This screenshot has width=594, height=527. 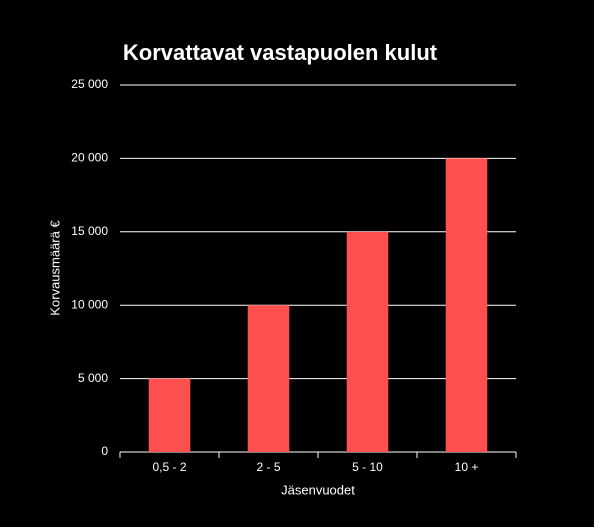 I want to click on x-tick-label: 0,5 - 2, so click(x=169, y=467).